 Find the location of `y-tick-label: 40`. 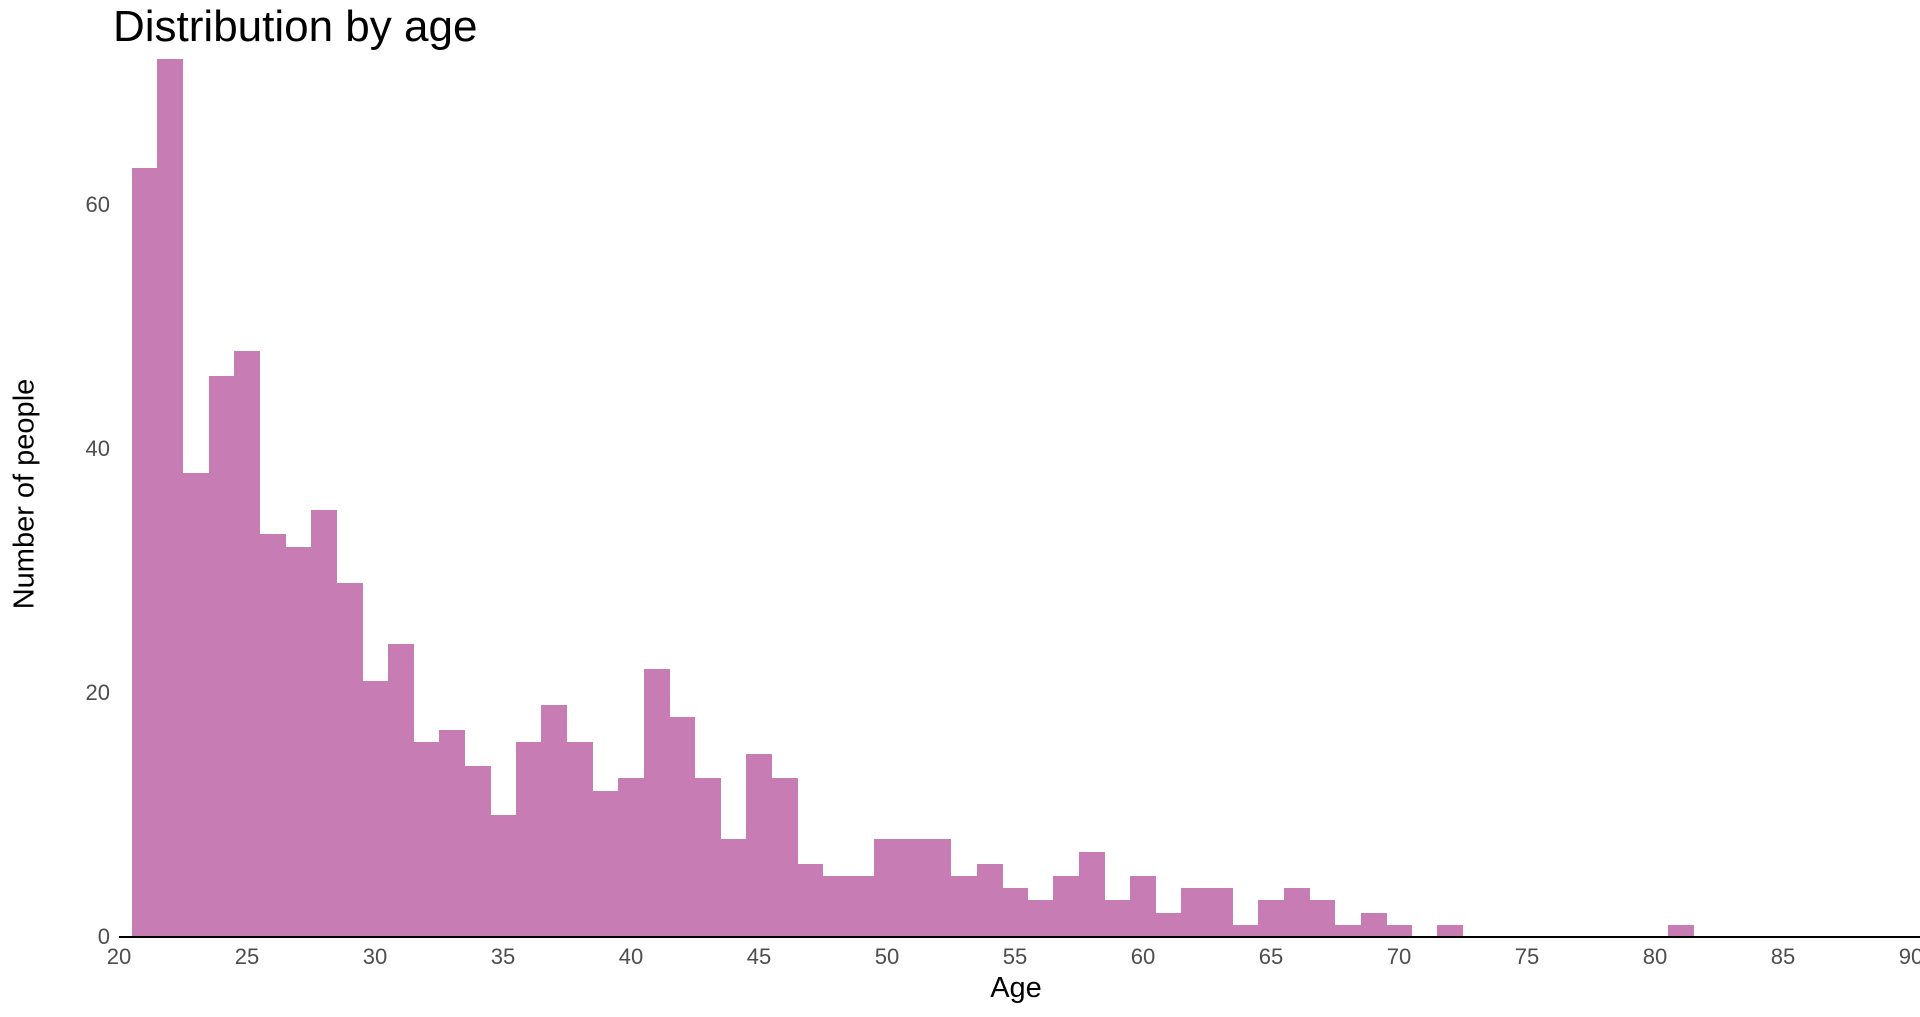

y-tick-label: 40 is located at coordinates (97, 448).